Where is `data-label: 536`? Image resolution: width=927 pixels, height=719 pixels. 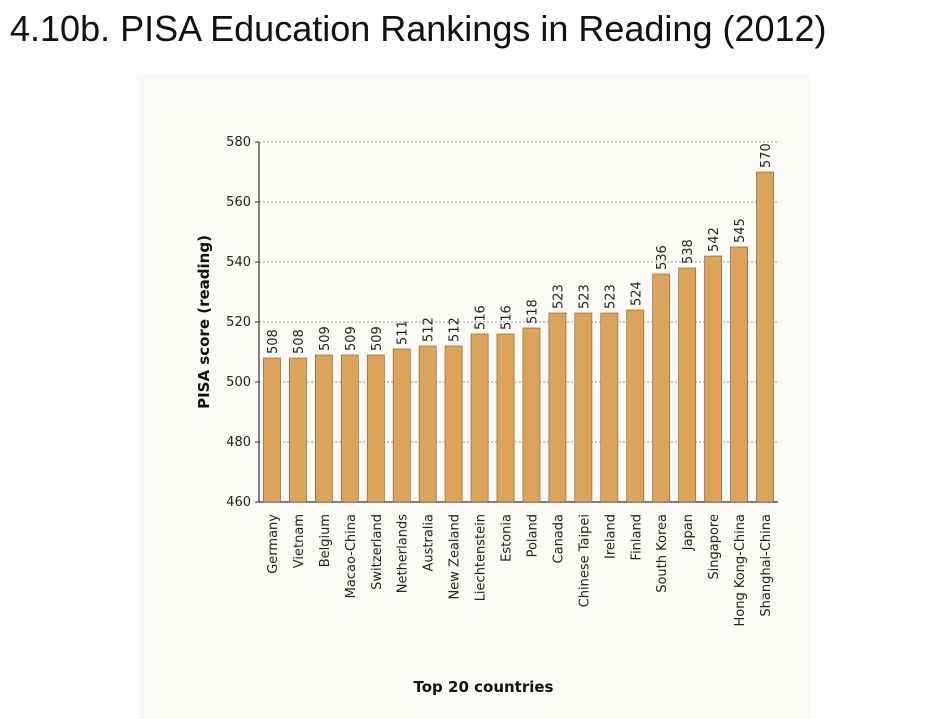 data-label: 536 is located at coordinates (662, 257).